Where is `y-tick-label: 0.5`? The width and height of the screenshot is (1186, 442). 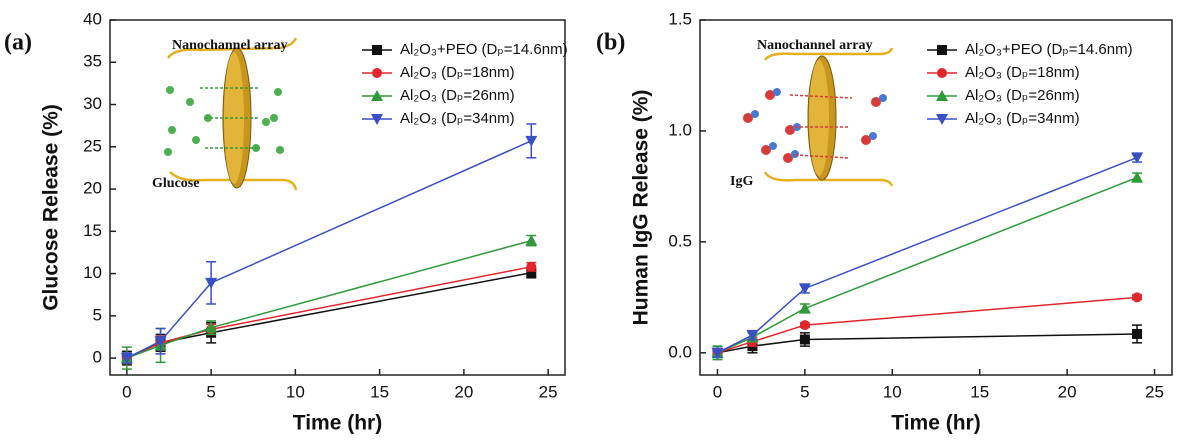 y-tick-label: 0.5 is located at coordinates (680, 240).